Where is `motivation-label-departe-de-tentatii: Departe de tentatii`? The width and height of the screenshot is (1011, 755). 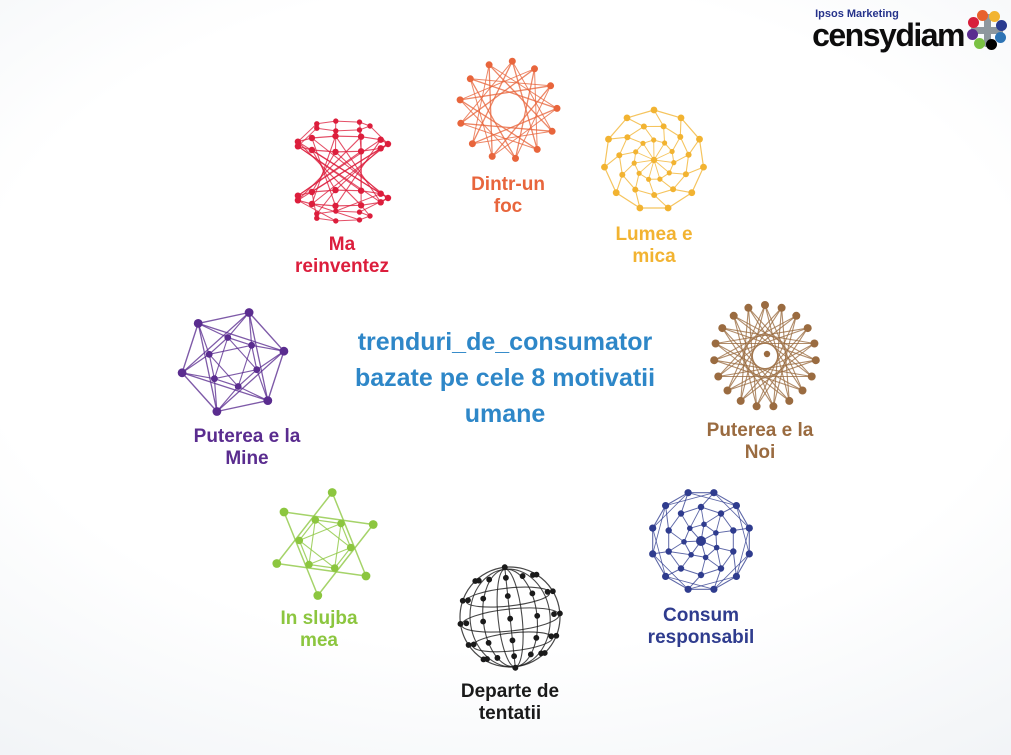 motivation-label-departe-de-tentatii: Departe de tentatii is located at coordinates (510, 703).